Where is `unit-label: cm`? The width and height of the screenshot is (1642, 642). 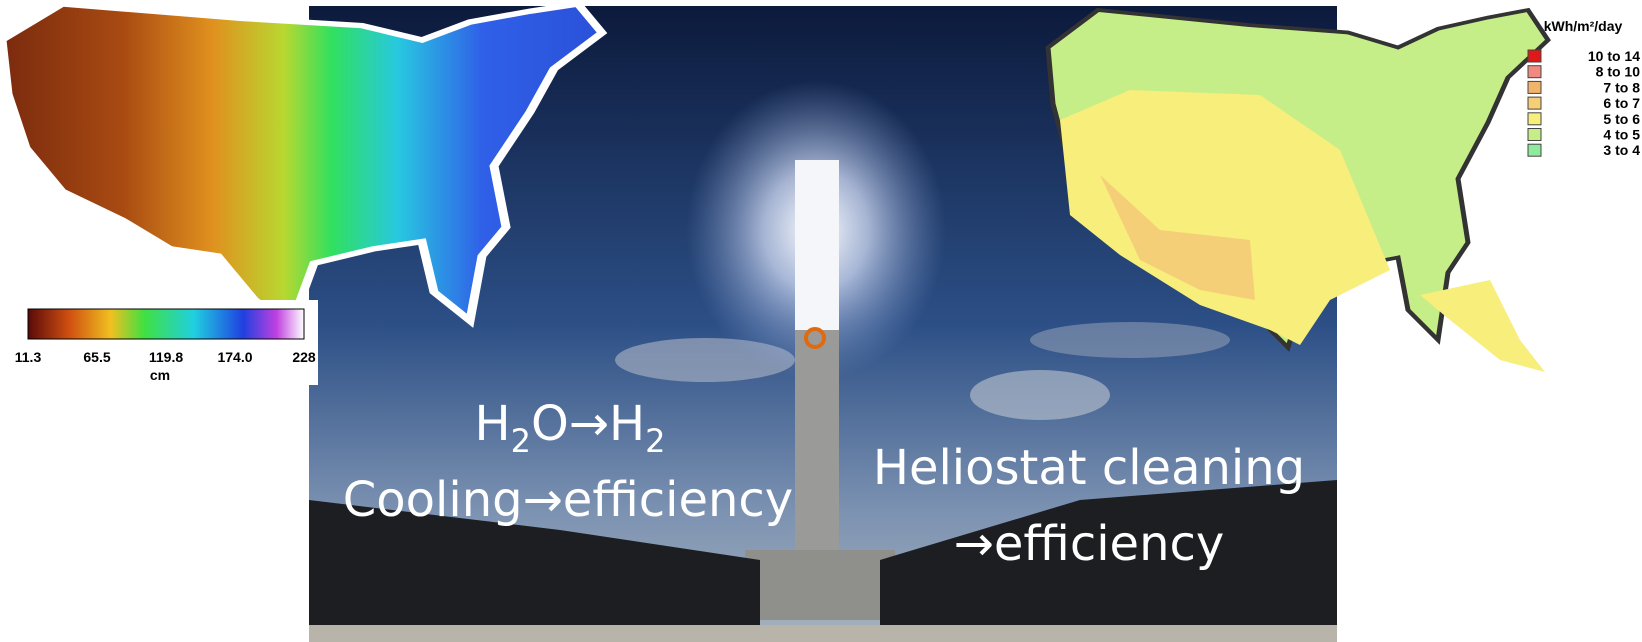 unit-label: cm is located at coordinates (160, 375).